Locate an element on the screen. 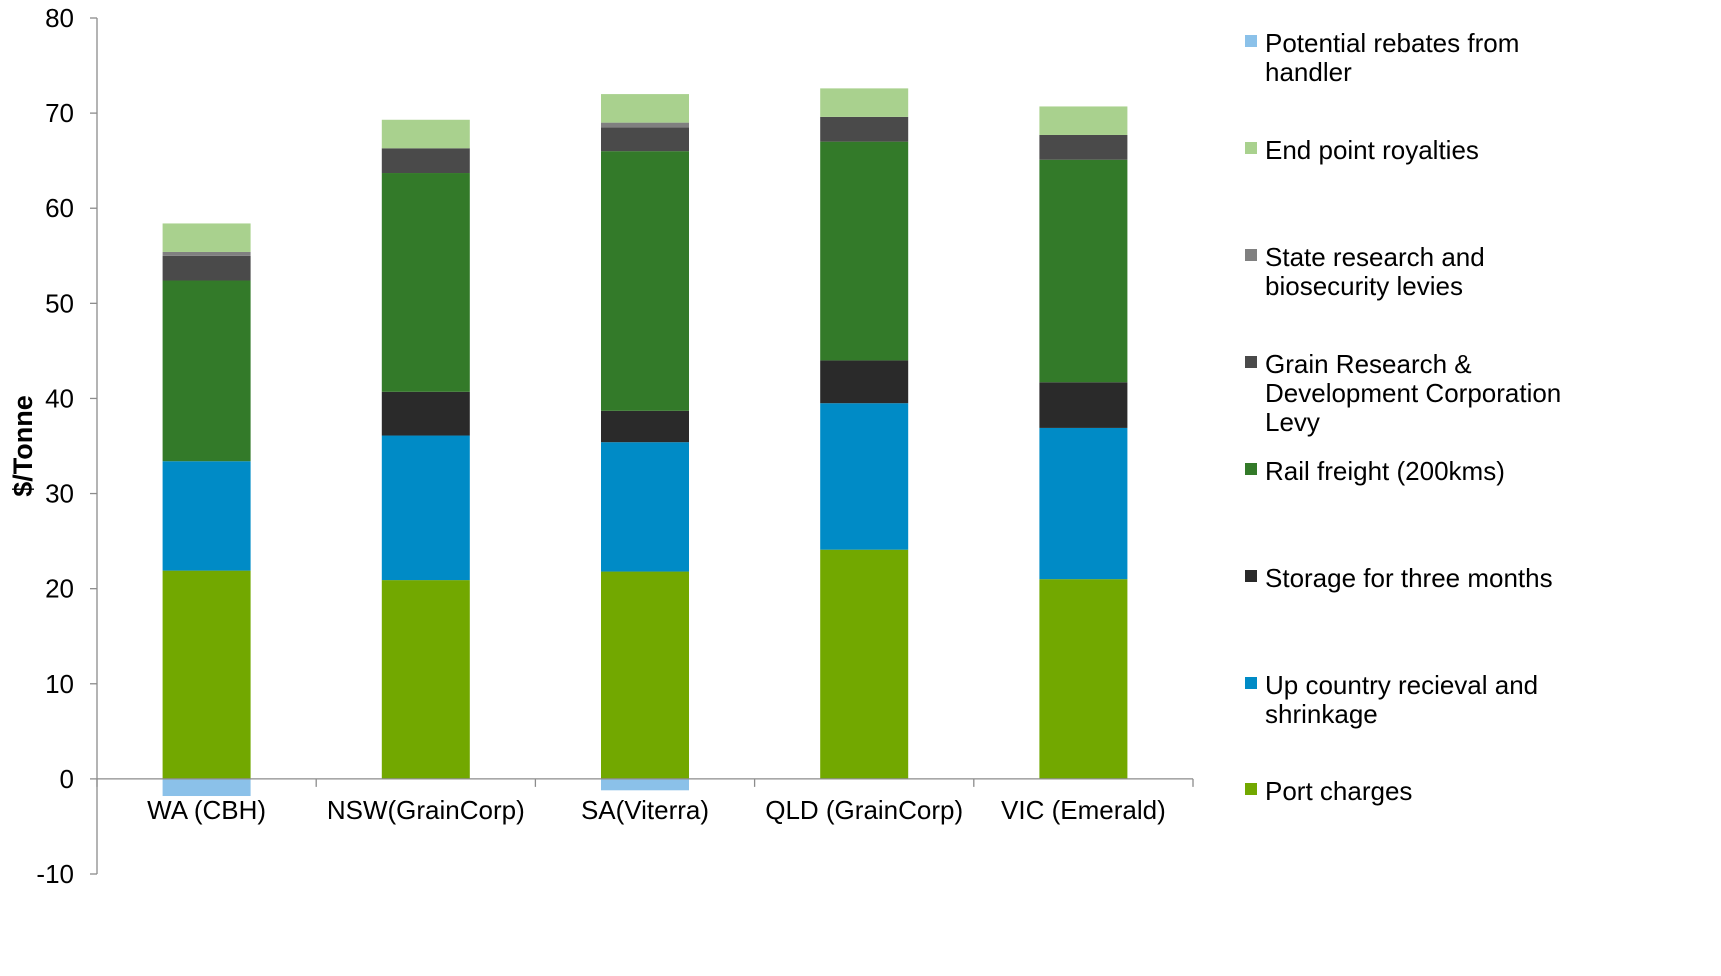  legend-item: Storage for three months is located at coordinates (1399, 578).